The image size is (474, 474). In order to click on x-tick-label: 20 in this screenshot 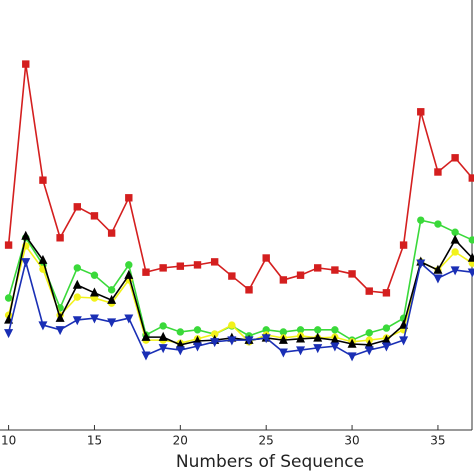, I will do `click(180, 441)`.